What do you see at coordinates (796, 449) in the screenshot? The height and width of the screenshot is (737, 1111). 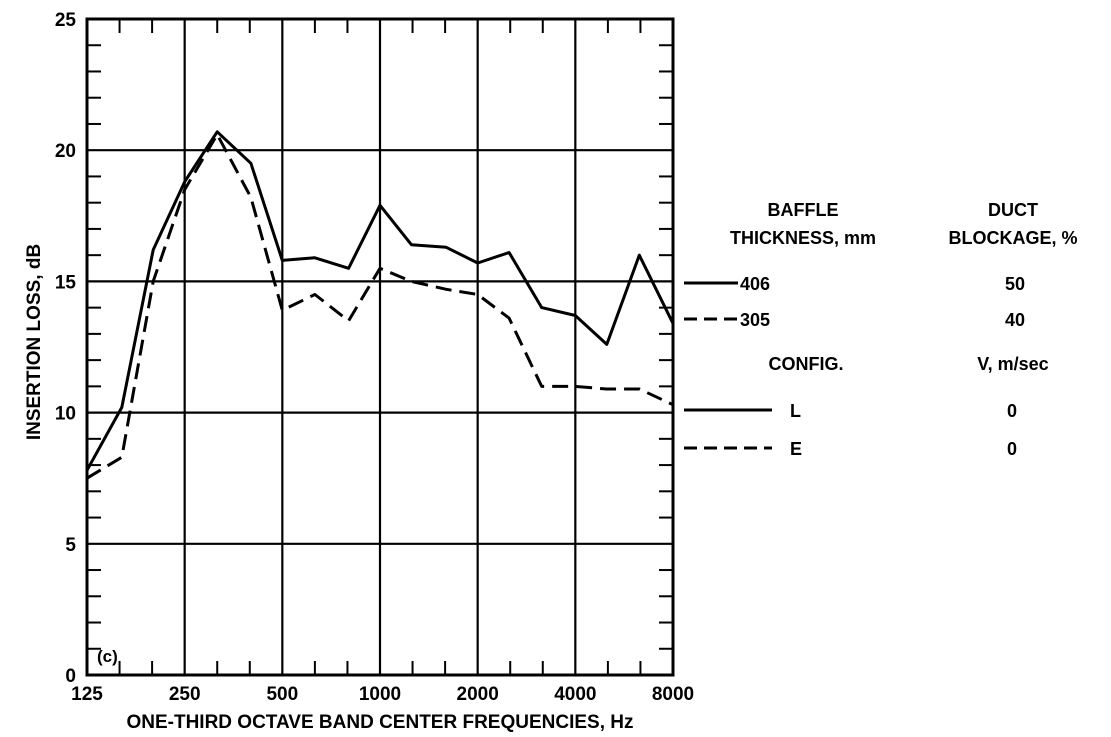 I see `legend-config-e: E` at bounding box center [796, 449].